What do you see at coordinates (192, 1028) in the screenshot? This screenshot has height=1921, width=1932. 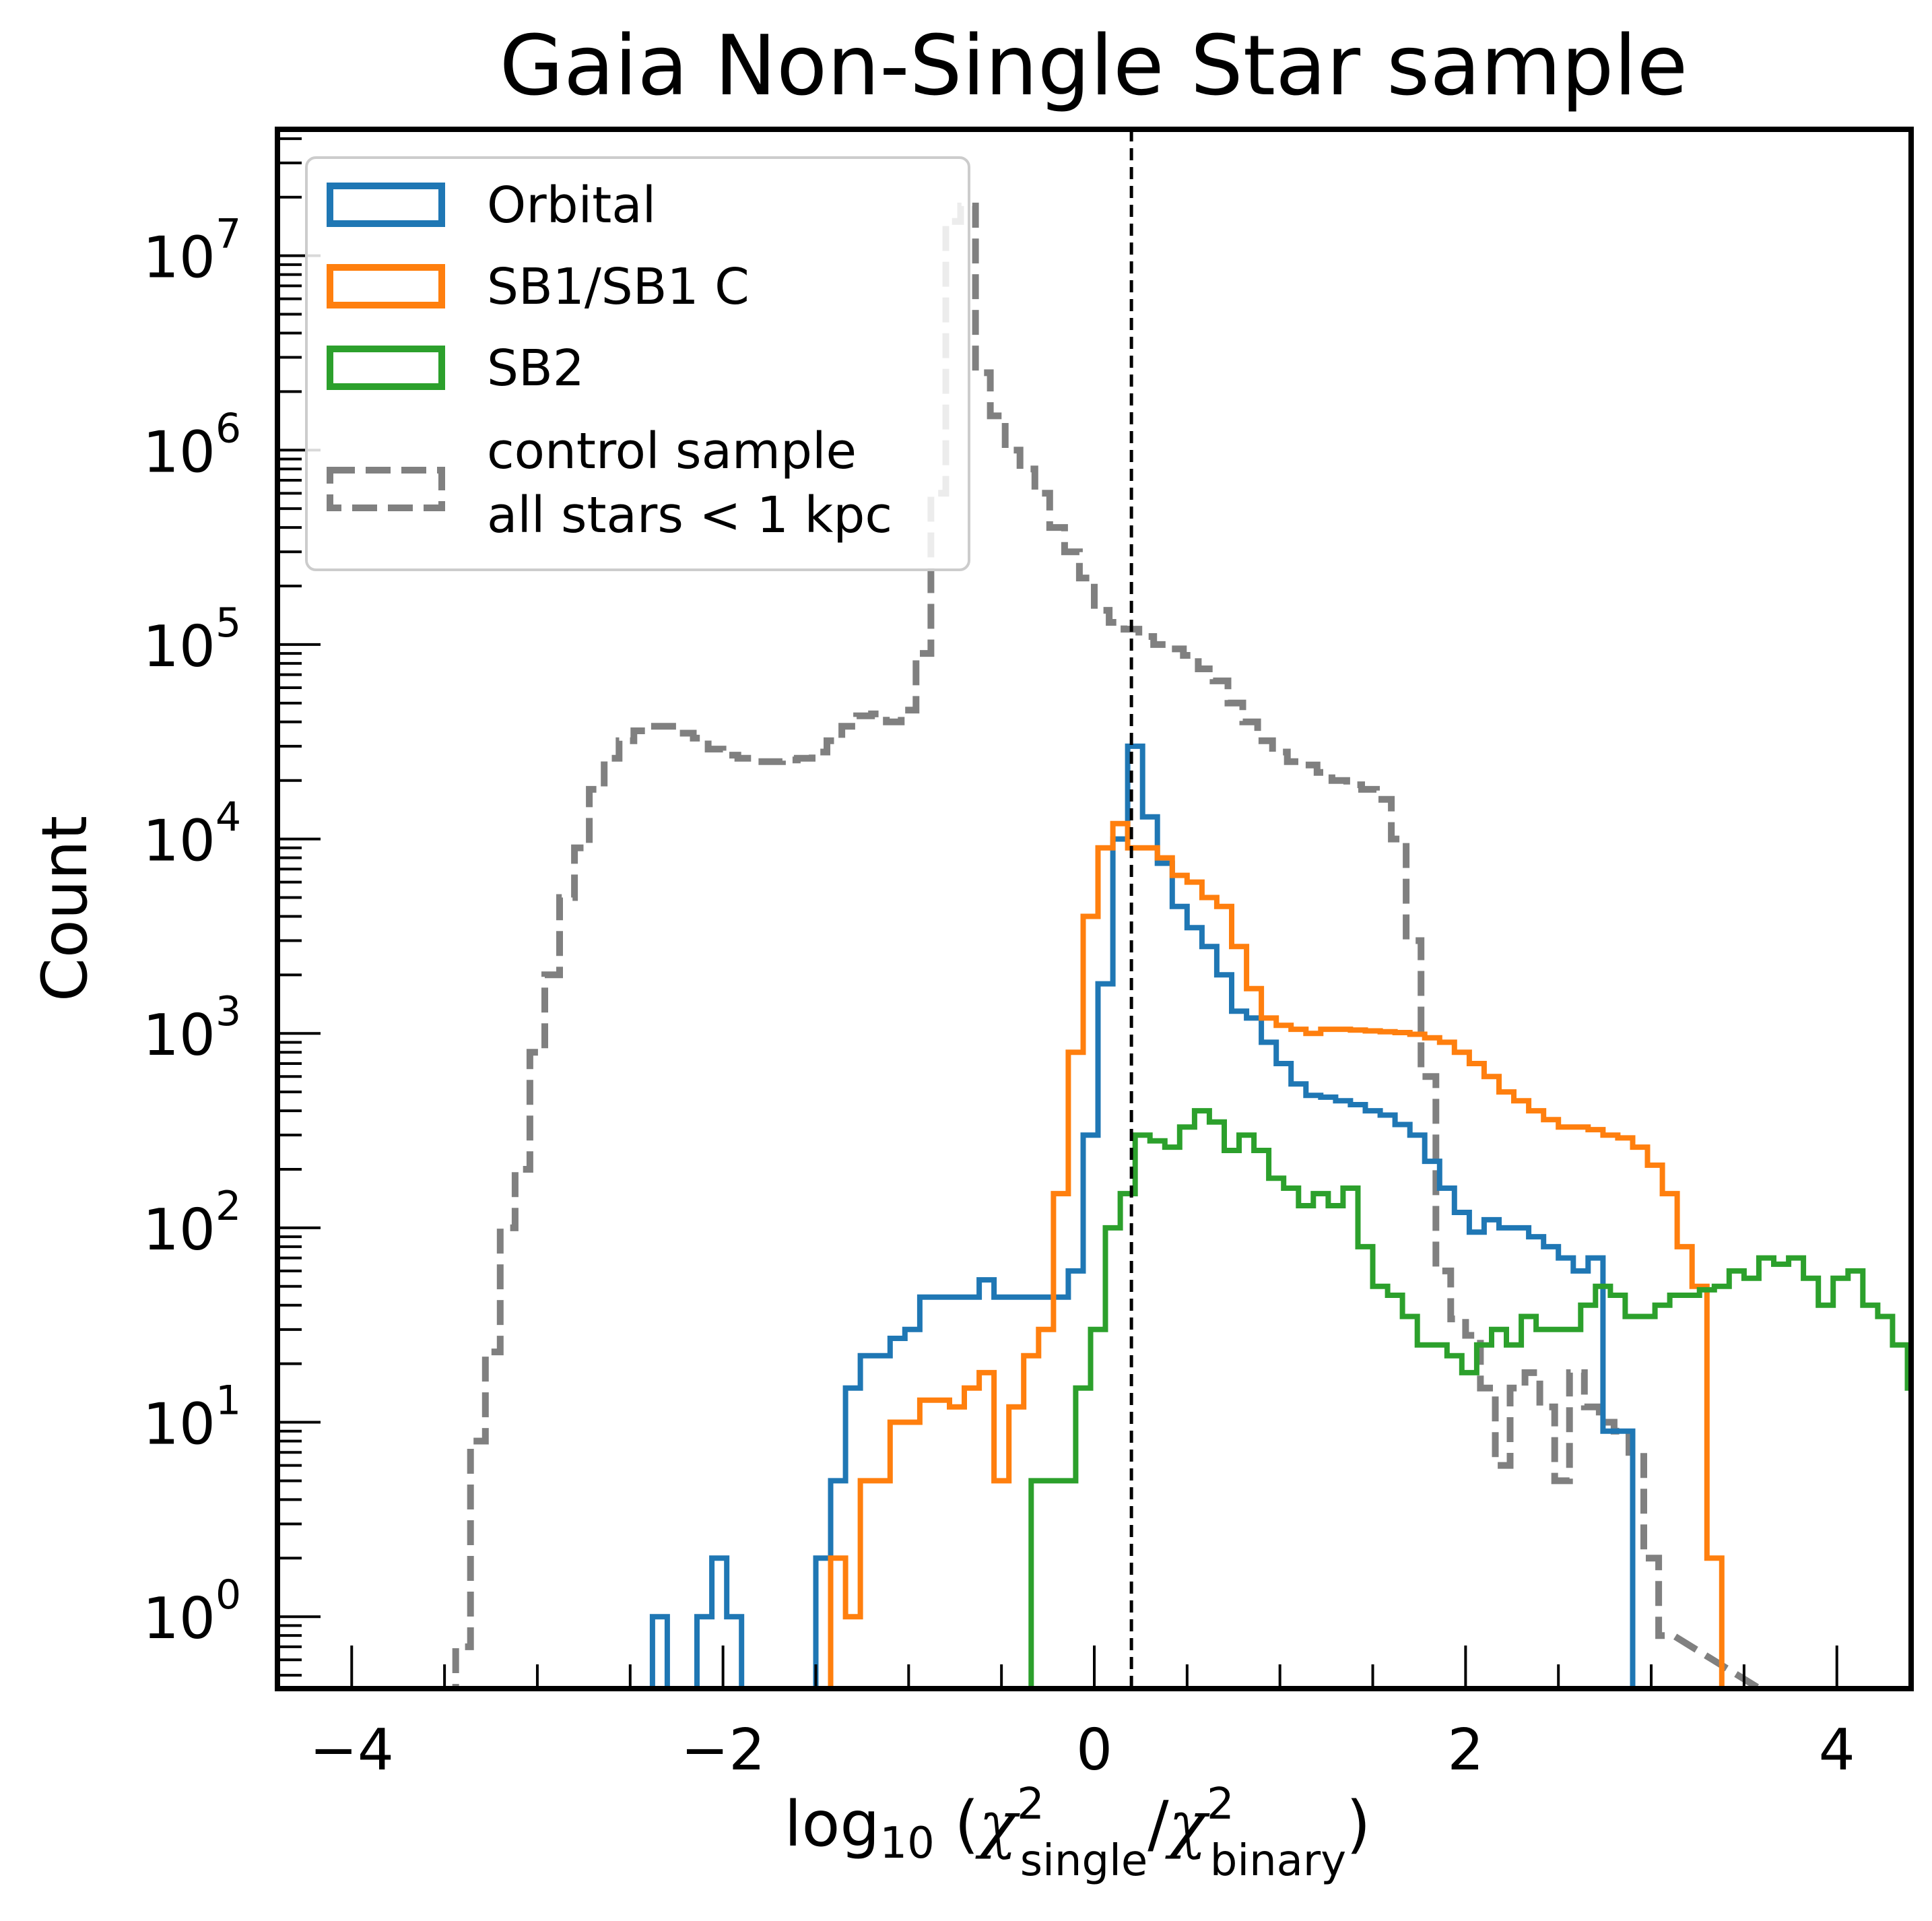 I see `y-tick-label: 10³` at bounding box center [192, 1028].